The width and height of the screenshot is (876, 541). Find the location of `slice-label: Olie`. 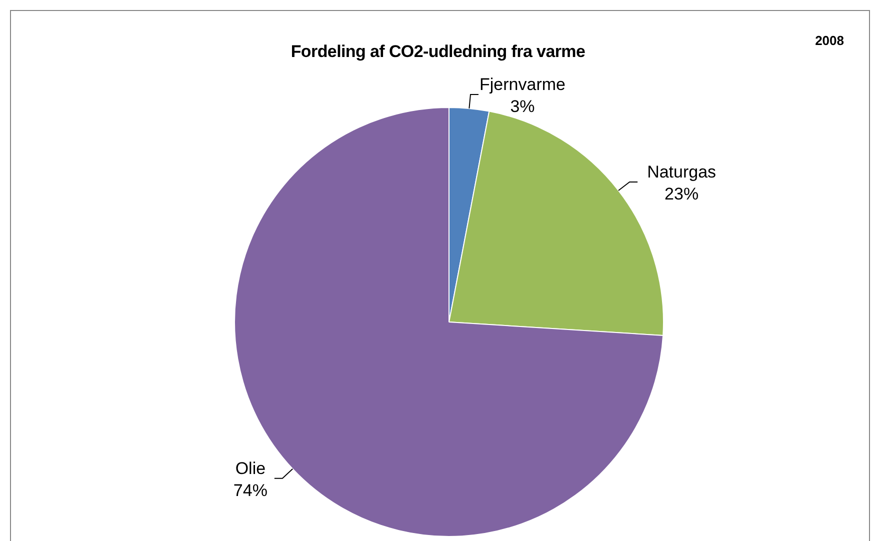

slice-label: Olie is located at coordinates (250, 468).